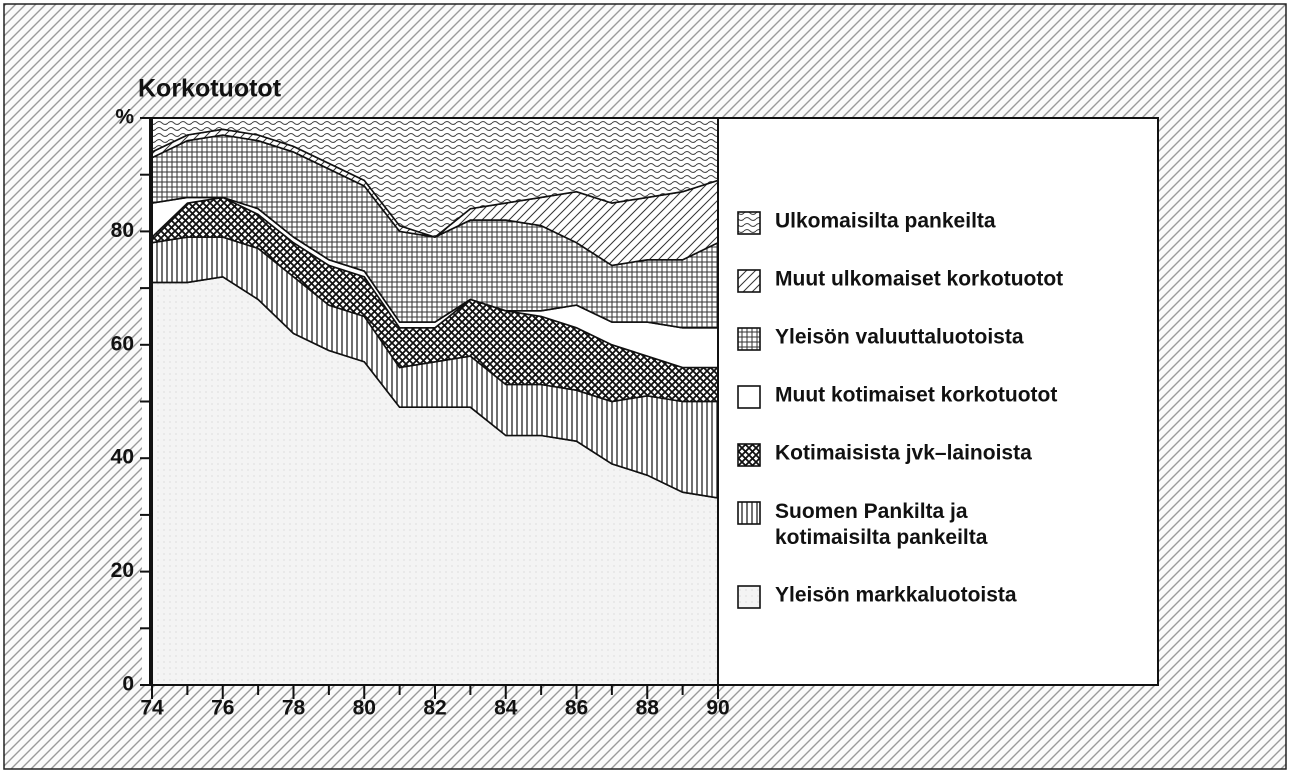 This screenshot has height=778, width=1290. What do you see at coordinates (434, 708) in the screenshot?
I see `x-tick-label: 82` at bounding box center [434, 708].